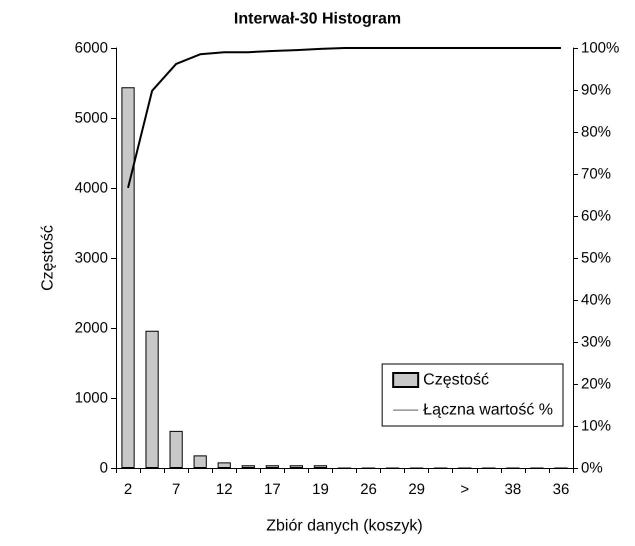 The width and height of the screenshot is (635, 546). Describe the element at coordinates (465, 489) in the screenshot. I see `x-tick-label: >` at that location.